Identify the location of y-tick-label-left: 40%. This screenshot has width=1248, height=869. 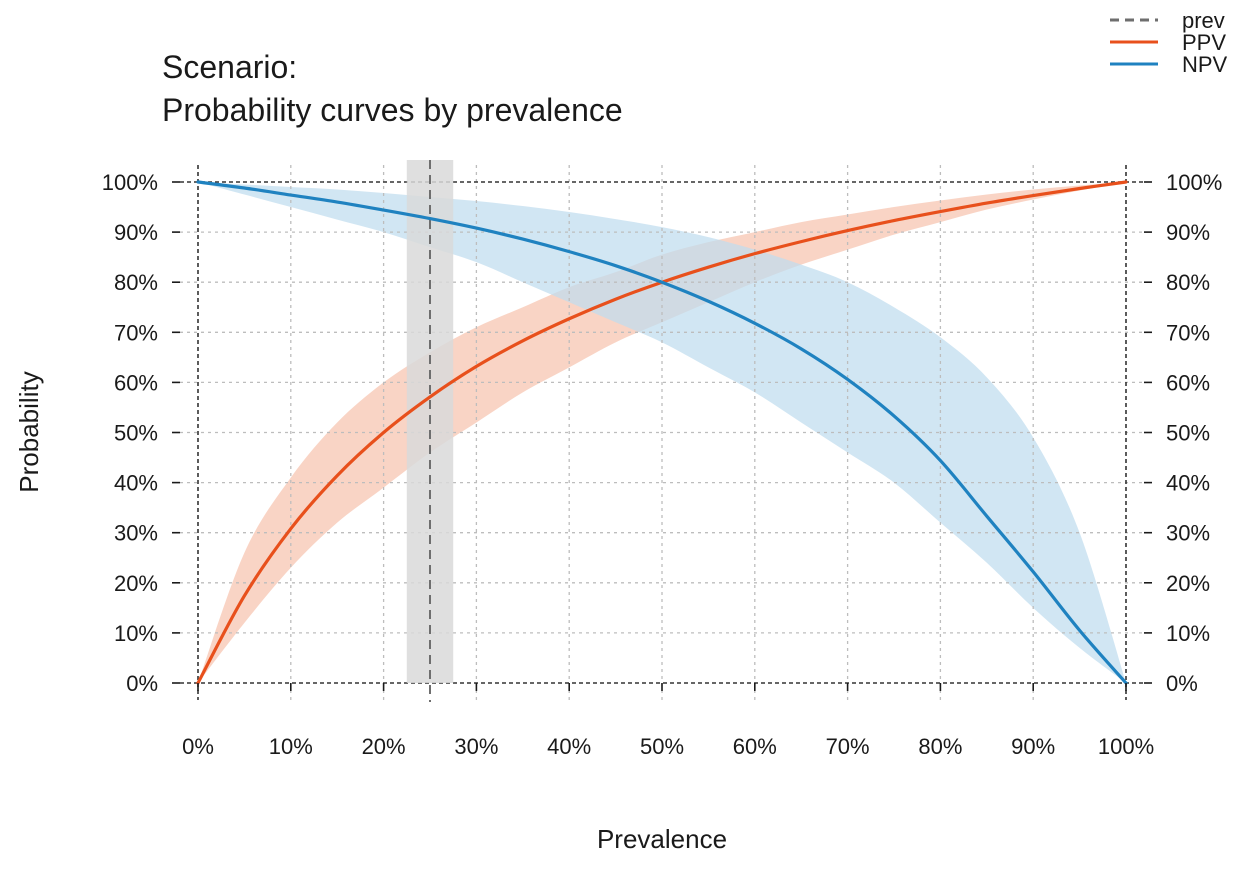
(136, 483).